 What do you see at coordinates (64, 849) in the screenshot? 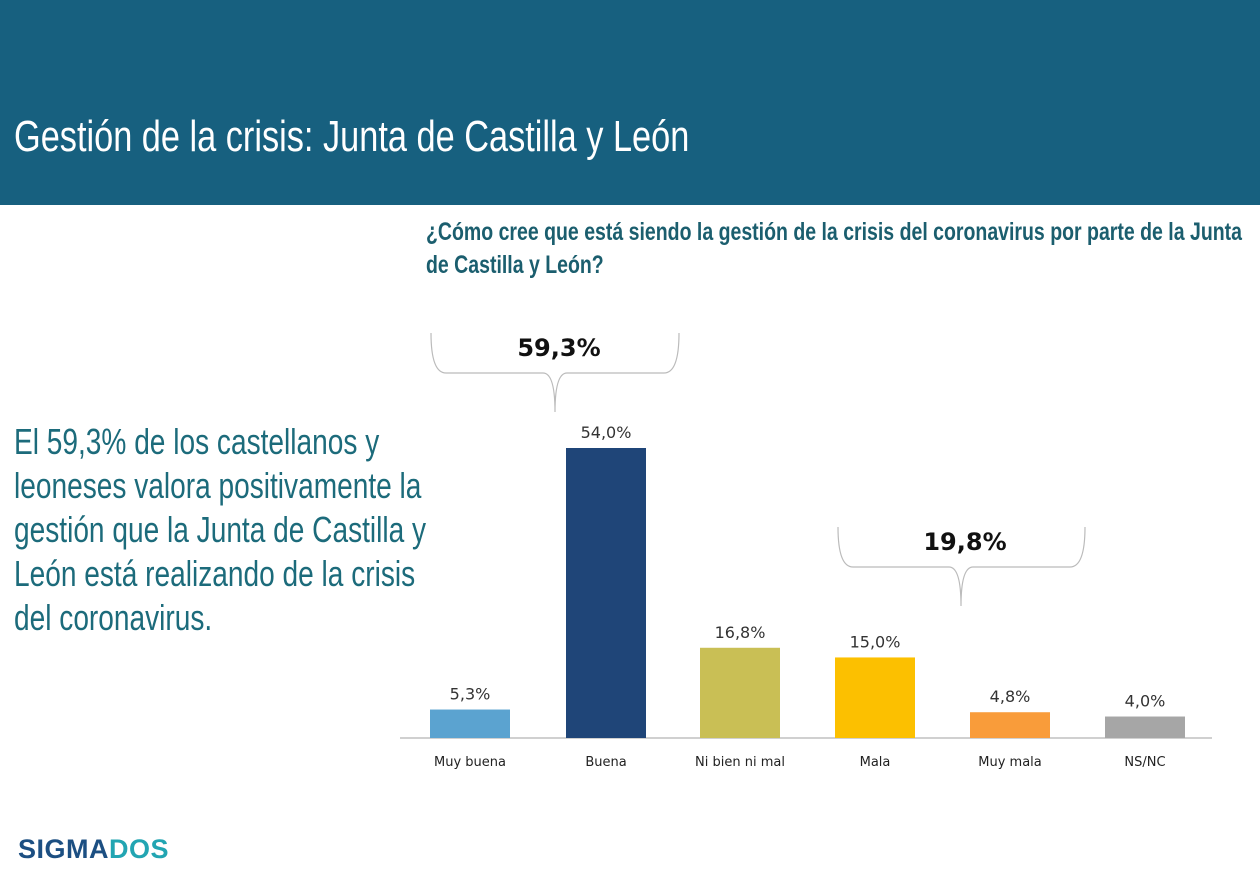
I see `logo-part1: SIGMA` at bounding box center [64, 849].